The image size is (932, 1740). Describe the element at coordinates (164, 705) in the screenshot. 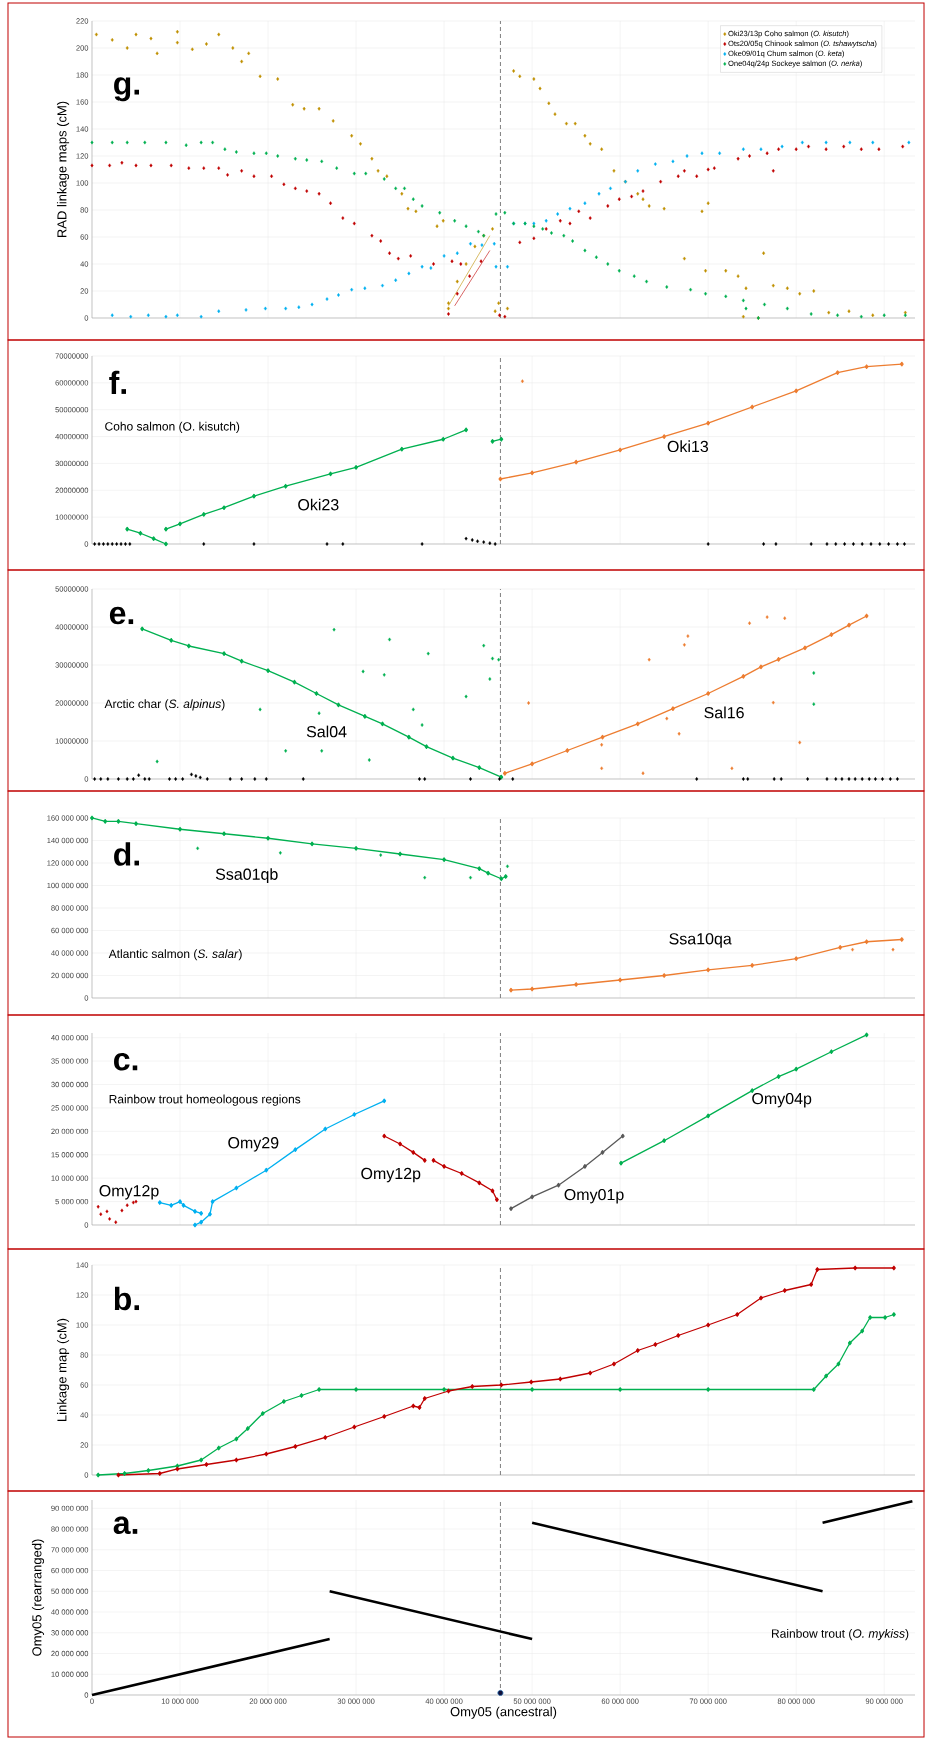

I see `annotation: Arctic char (S. alpinus)` at that location.